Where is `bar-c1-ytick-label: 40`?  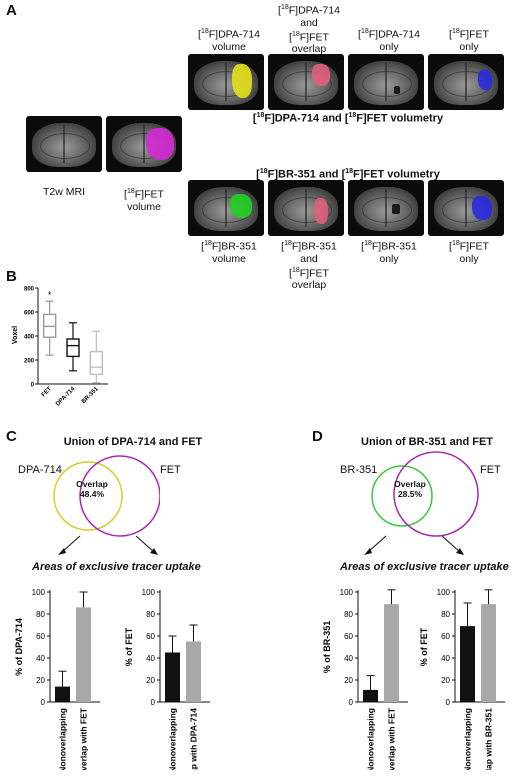 bar-c1-ytick-label: 40 is located at coordinates (40, 658).